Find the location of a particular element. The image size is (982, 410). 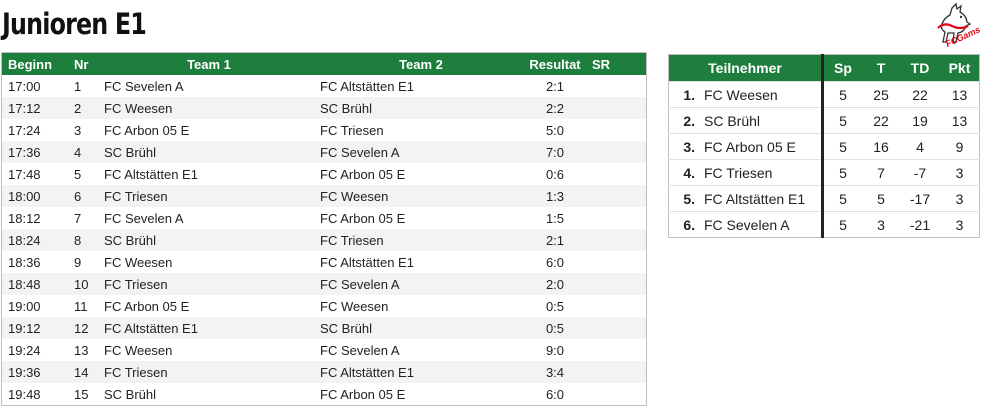

standings-row: 4. FC Triesen 5 7 -7 3 is located at coordinates (824, 172).